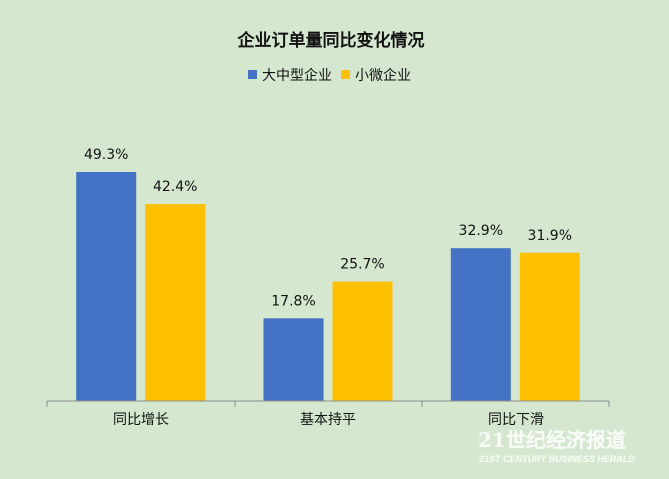  What do you see at coordinates (141, 420) in the screenshot?
I see `x-tick-label: 同比增长` at bounding box center [141, 420].